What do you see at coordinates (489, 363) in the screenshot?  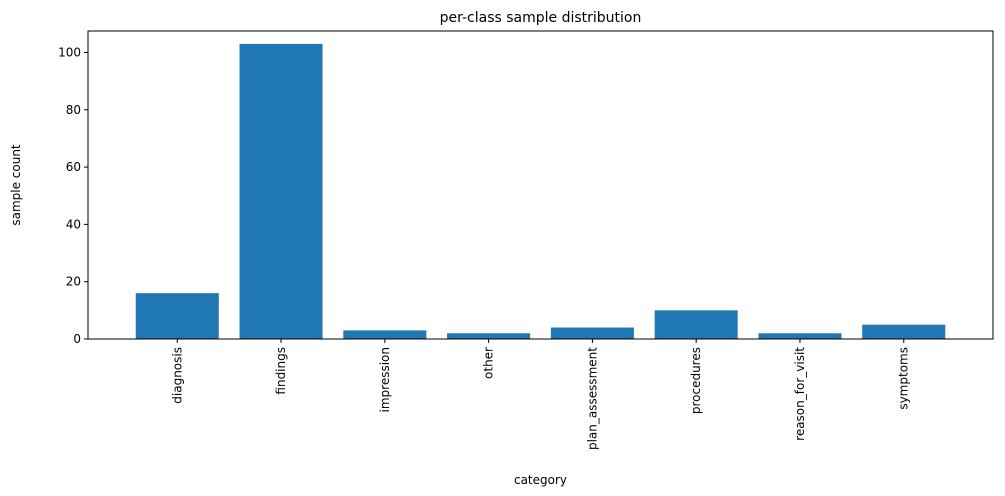 I see `x-tick-label: other` at bounding box center [489, 363].